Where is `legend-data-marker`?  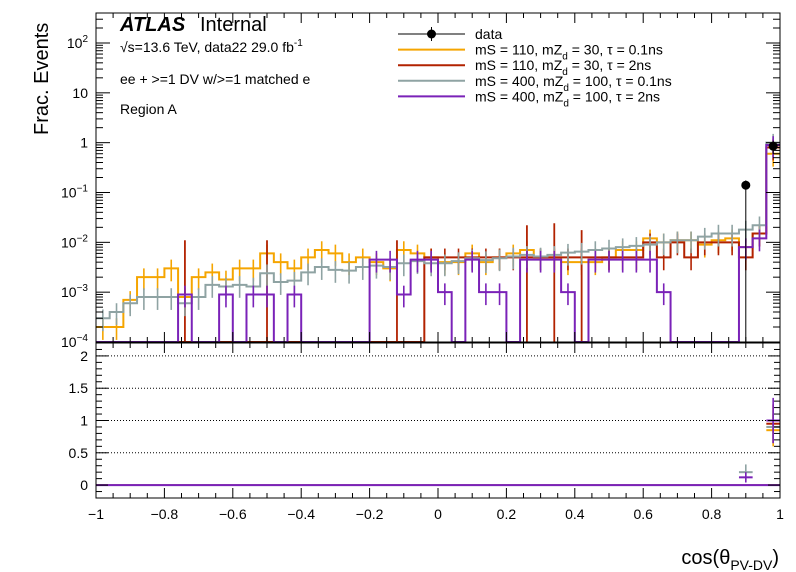 legend-data-marker is located at coordinates (431, 34).